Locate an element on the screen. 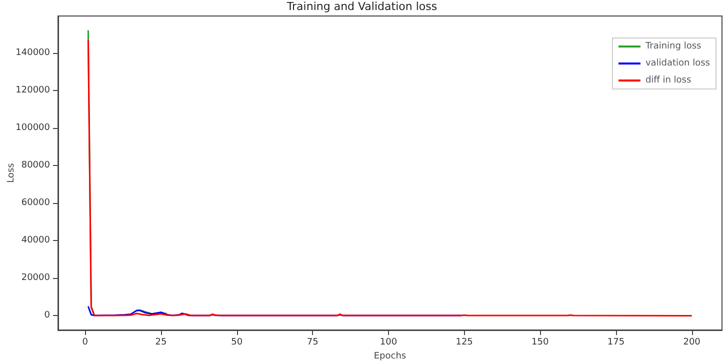  legend-label: validation loss is located at coordinates (677, 63).